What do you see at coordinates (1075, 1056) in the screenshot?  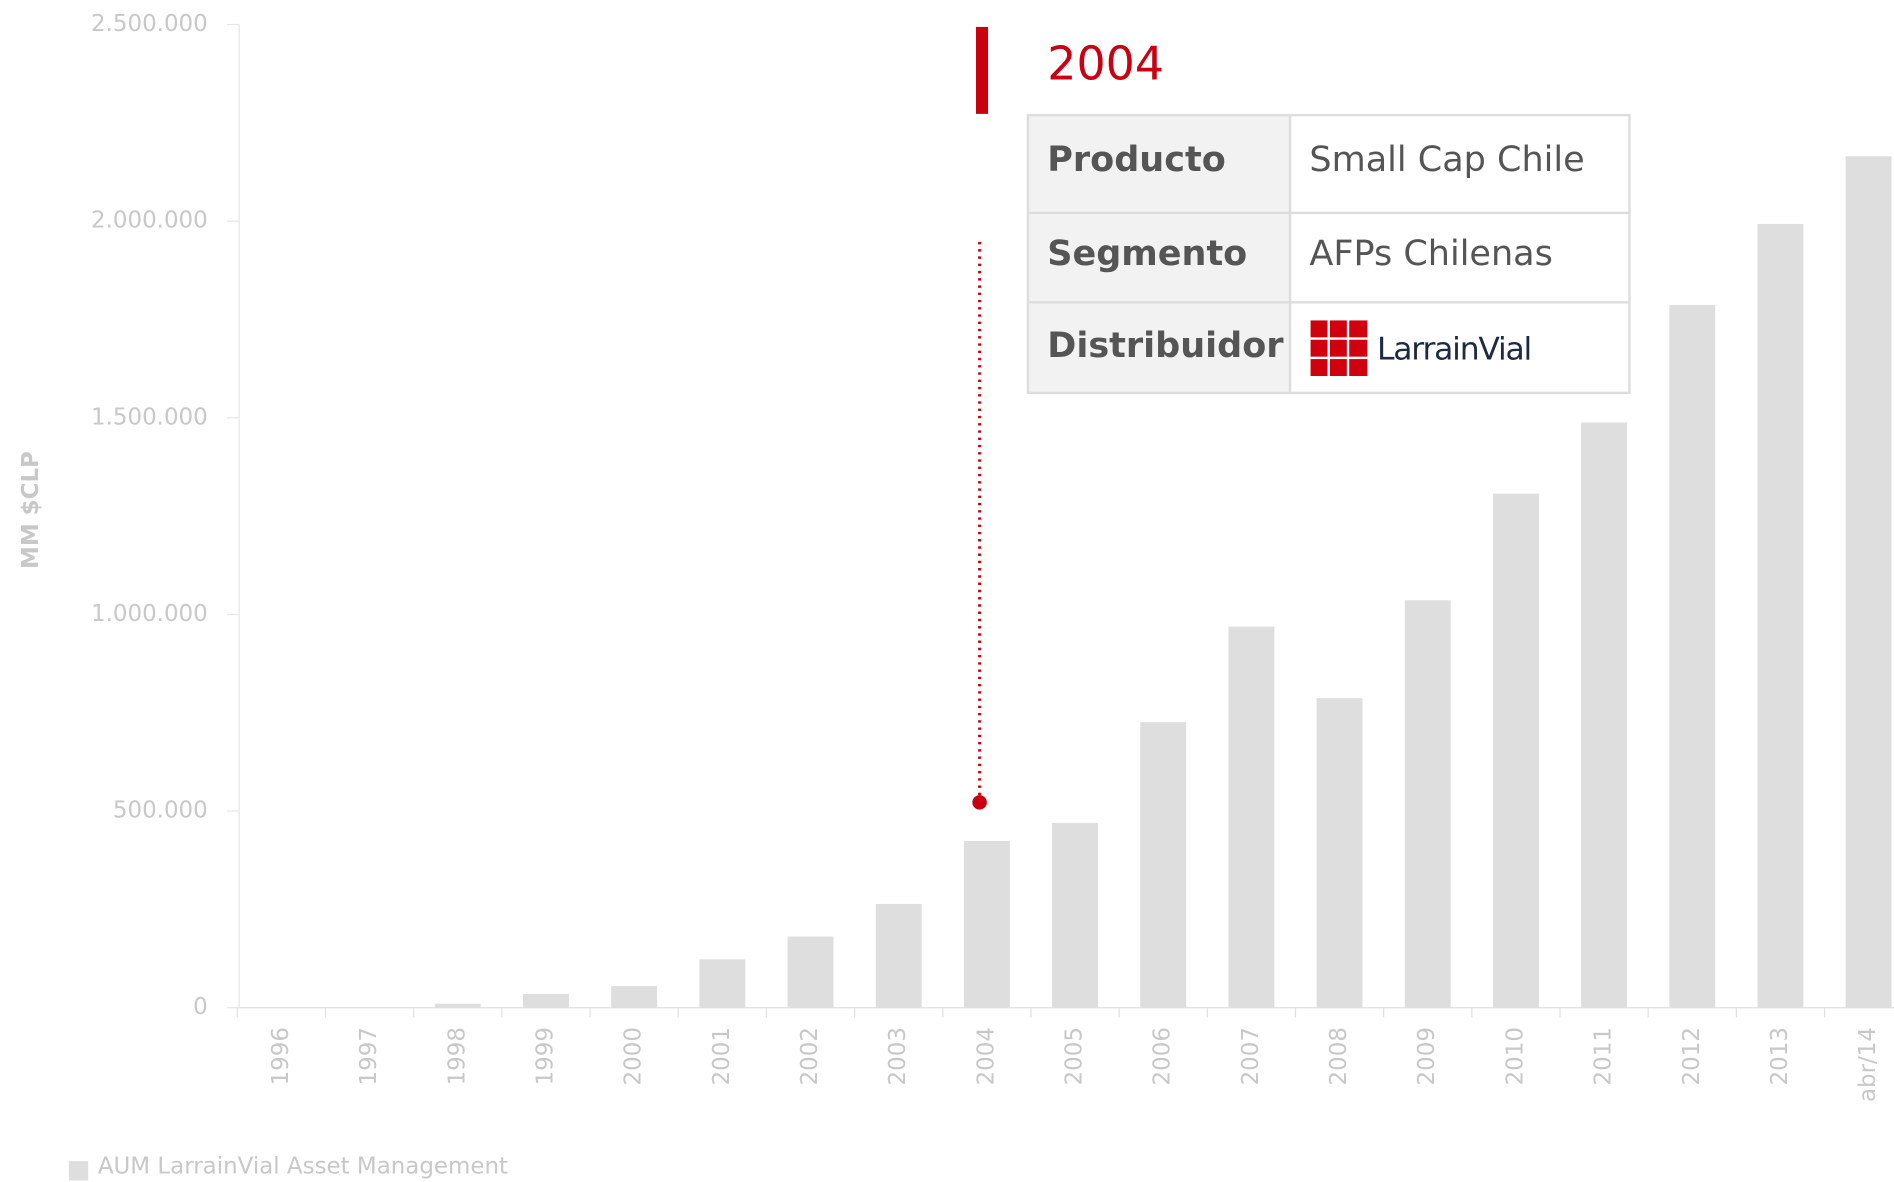 I see `x-tick-label: 2005` at bounding box center [1075, 1056].